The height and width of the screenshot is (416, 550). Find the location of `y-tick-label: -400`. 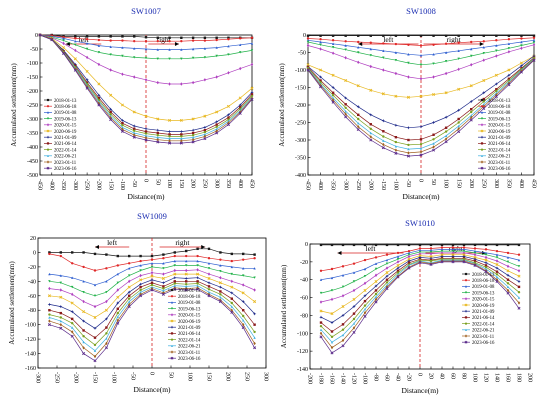

y-tick-label: -400 is located at coordinates (300, 176).